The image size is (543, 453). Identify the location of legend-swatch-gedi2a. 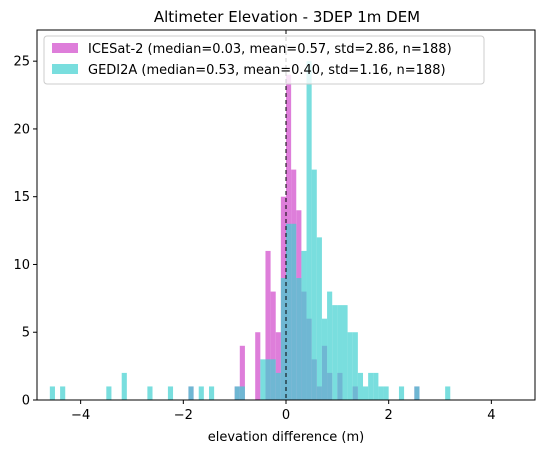
(65, 69).